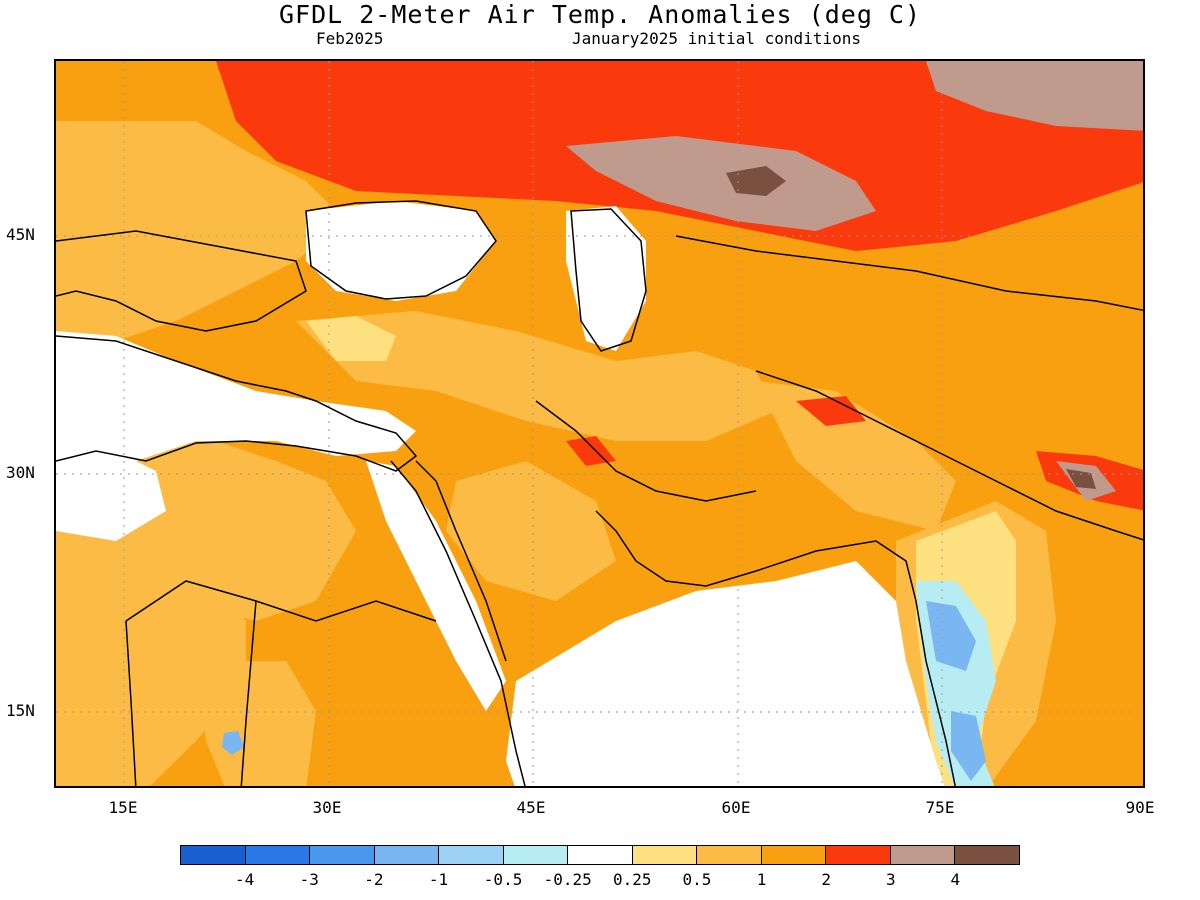 The height and width of the screenshot is (900, 1200). I want to click on y-tick-15N: 15N, so click(20, 710).